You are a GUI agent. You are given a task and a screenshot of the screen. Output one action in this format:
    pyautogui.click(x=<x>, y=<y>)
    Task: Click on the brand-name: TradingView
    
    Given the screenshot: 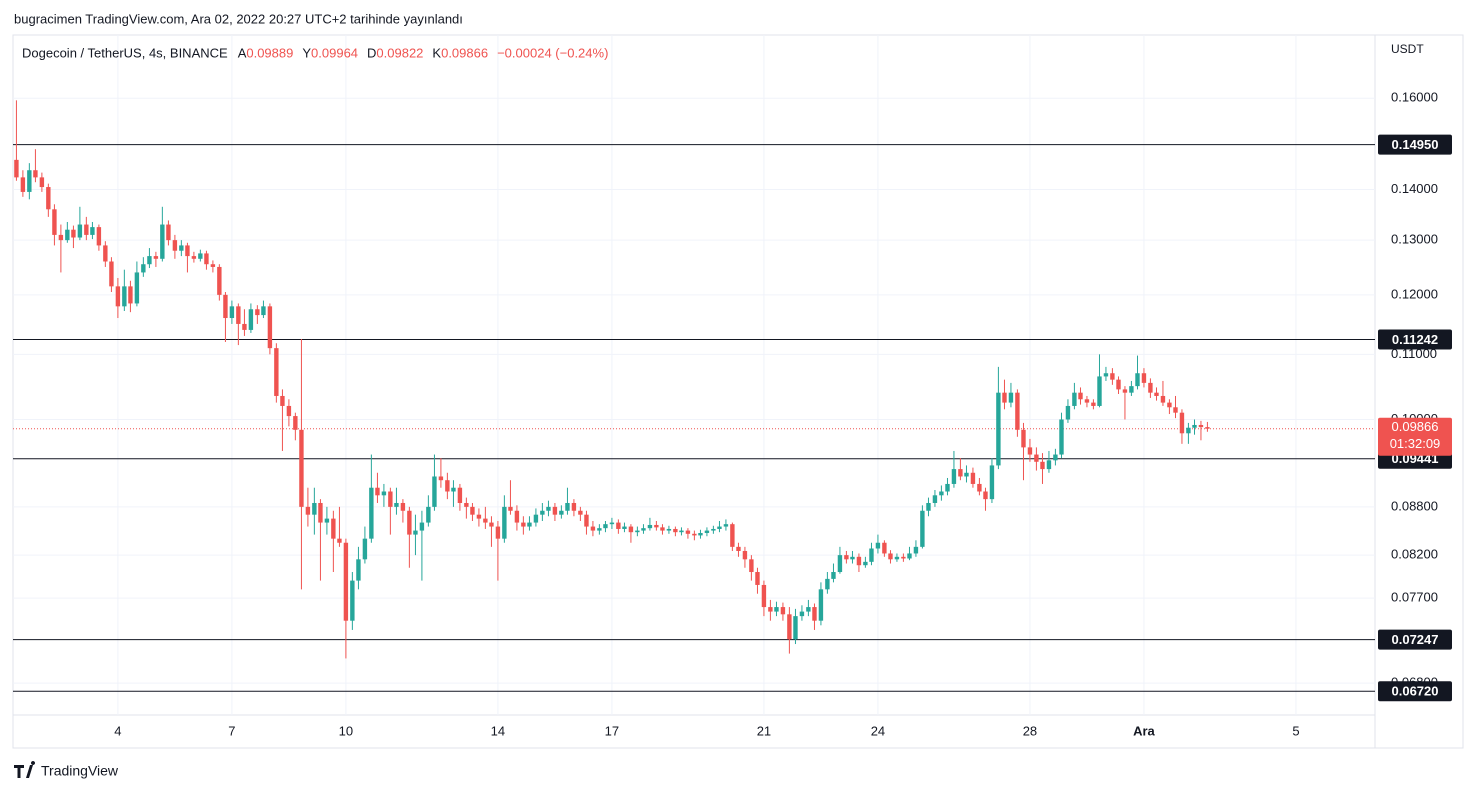 What is the action you would take?
    pyautogui.click(x=80, y=771)
    